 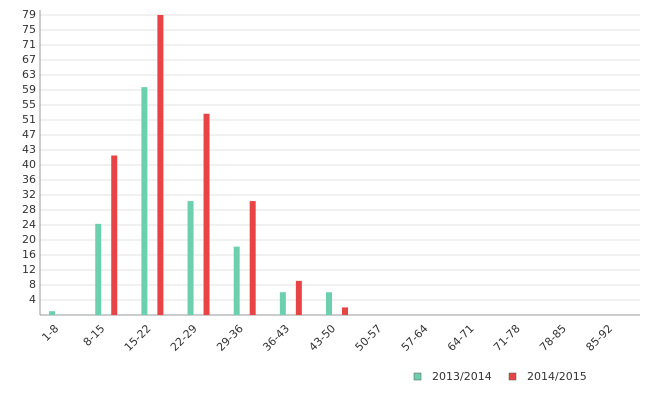 I want to click on y-tick-label: 55, so click(x=29, y=104).